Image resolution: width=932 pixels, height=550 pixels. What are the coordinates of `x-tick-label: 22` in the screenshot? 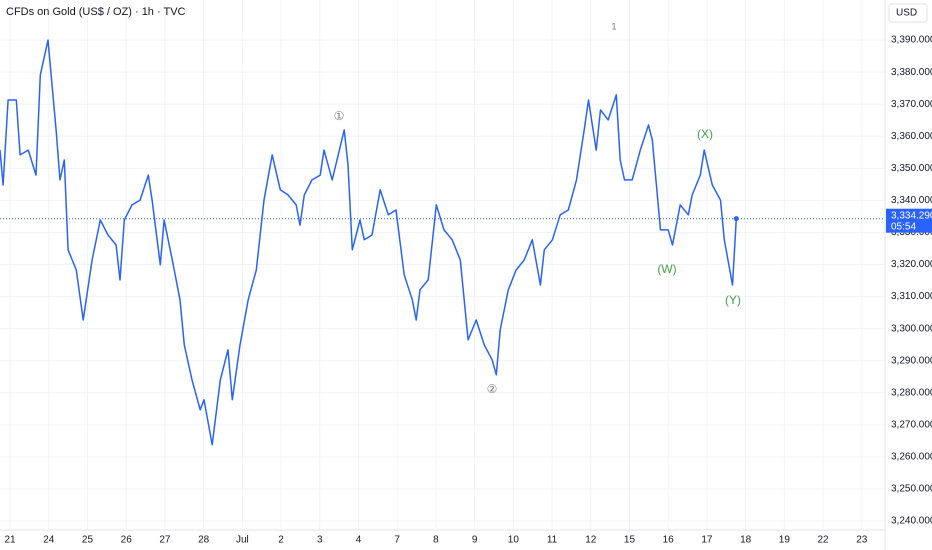 It's located at (823, 540).